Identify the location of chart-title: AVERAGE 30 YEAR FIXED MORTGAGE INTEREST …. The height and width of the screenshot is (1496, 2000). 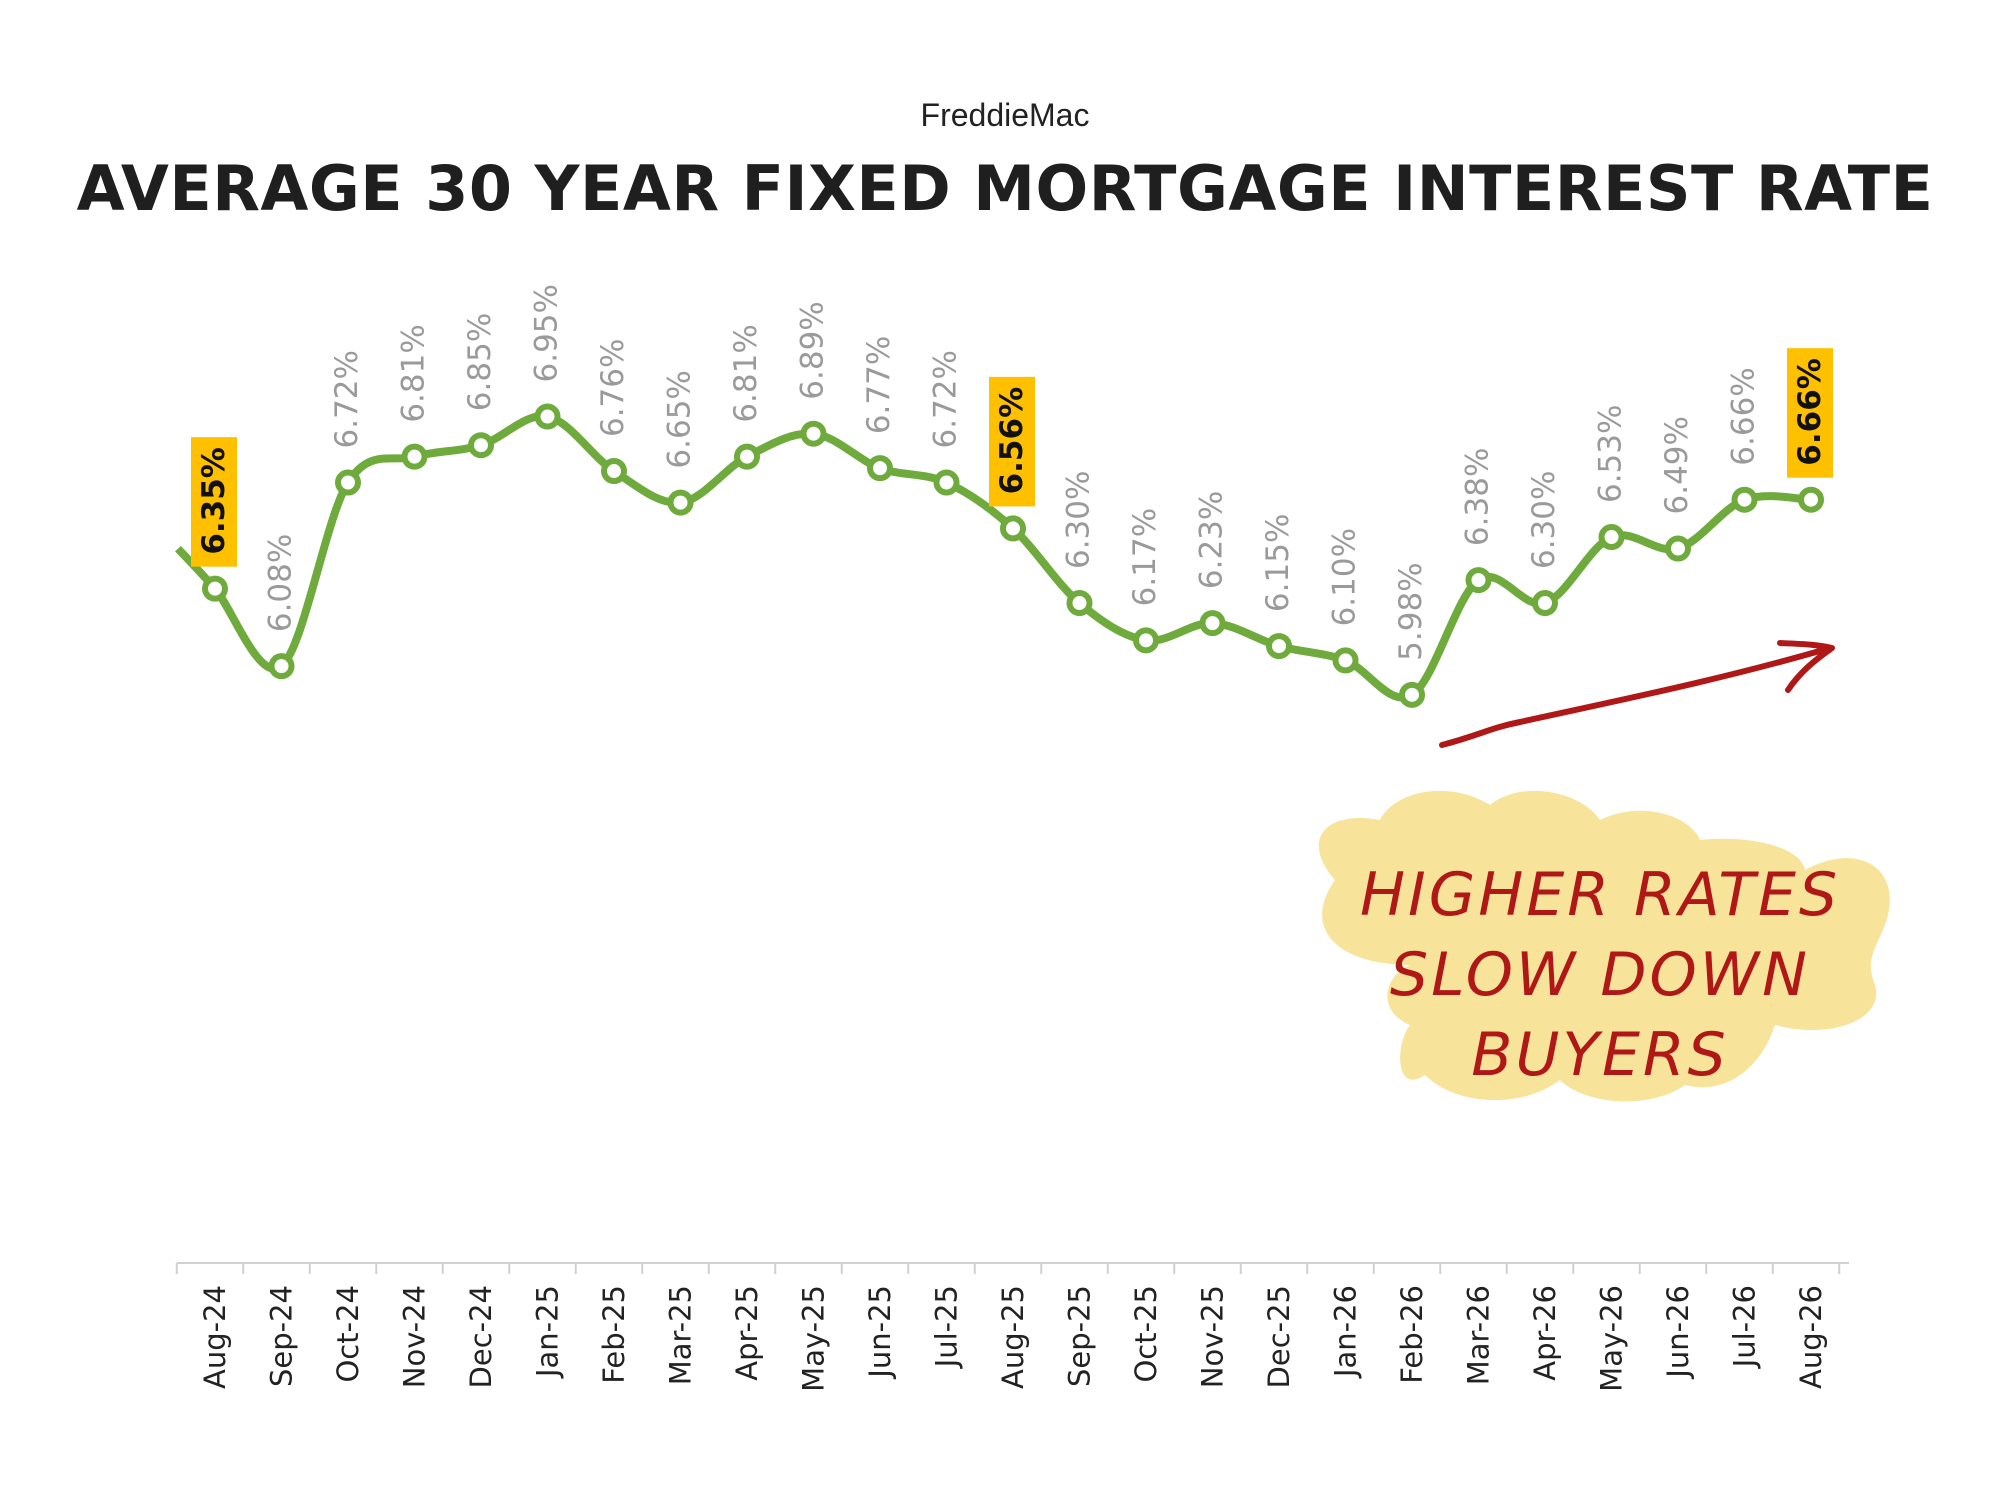
(1005, 188).